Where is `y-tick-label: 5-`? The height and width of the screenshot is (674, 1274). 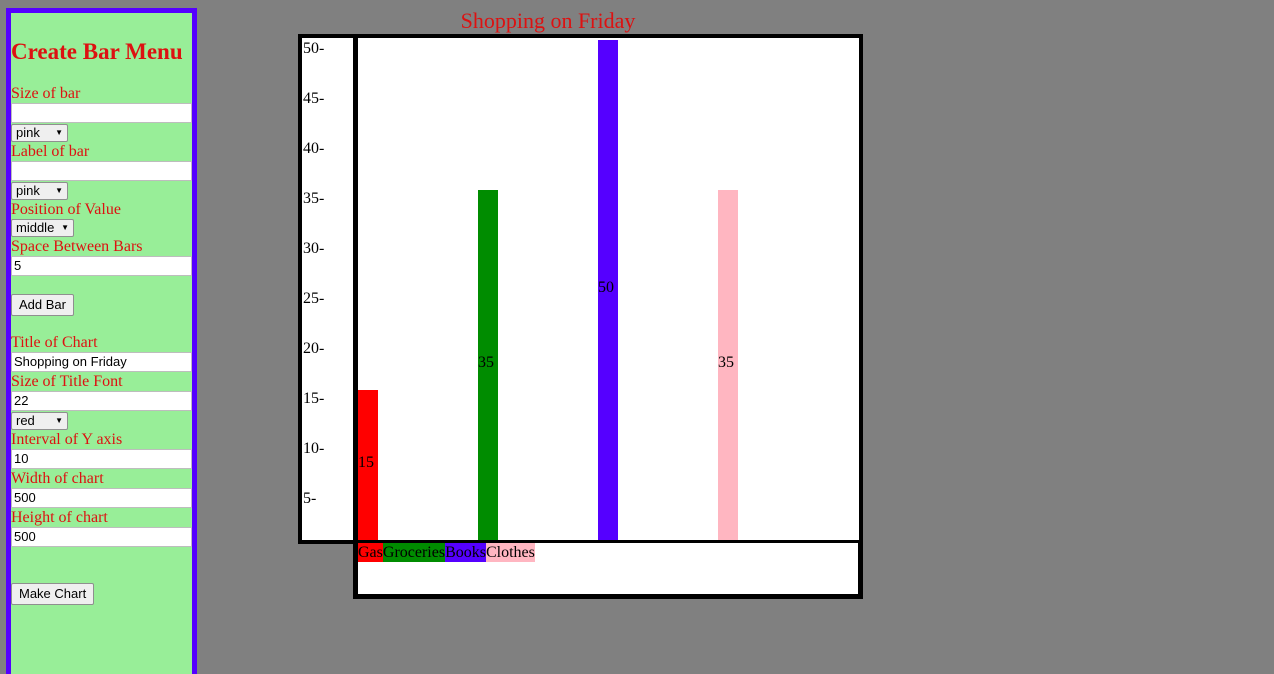 y-tick-label: 5- is located at coordinates (310, 498).